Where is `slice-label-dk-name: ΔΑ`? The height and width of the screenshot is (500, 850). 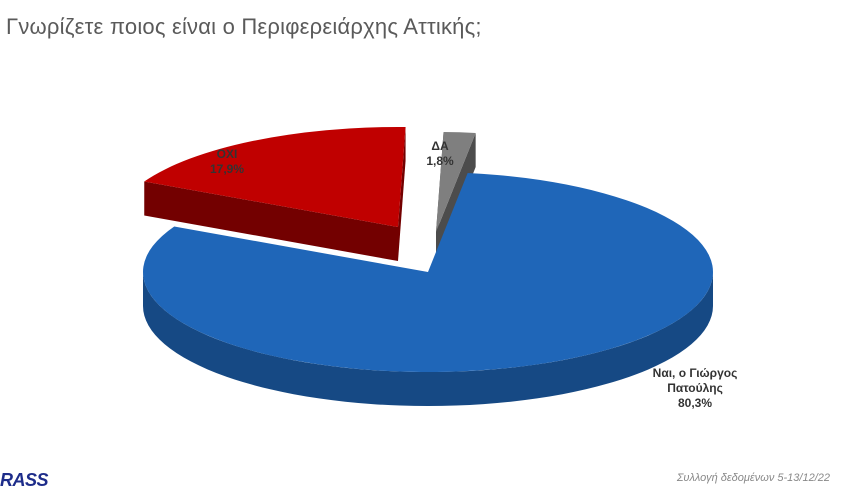 slice-label-dk-name: ΔΑ is located at coordinates (440, 146).